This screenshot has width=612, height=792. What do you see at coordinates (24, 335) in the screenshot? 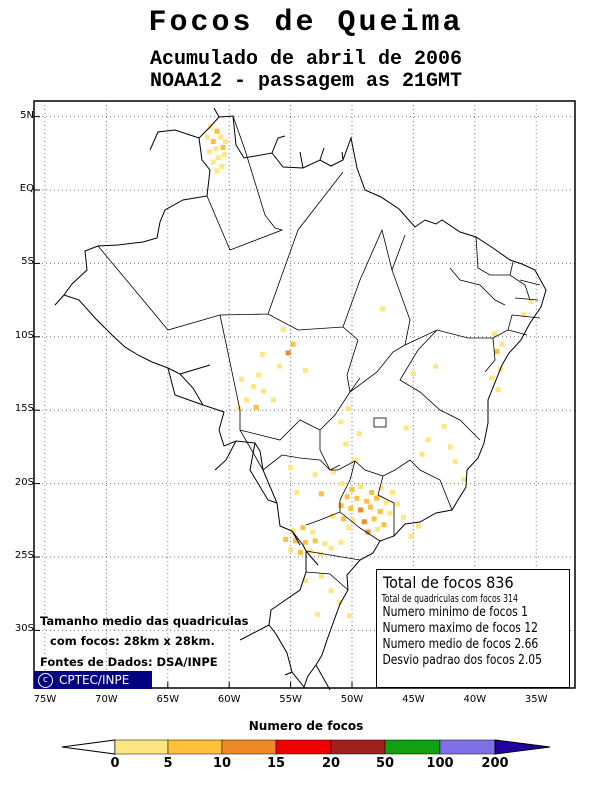
I see `latitude-label: 10S` at bounding box center [24, 335].